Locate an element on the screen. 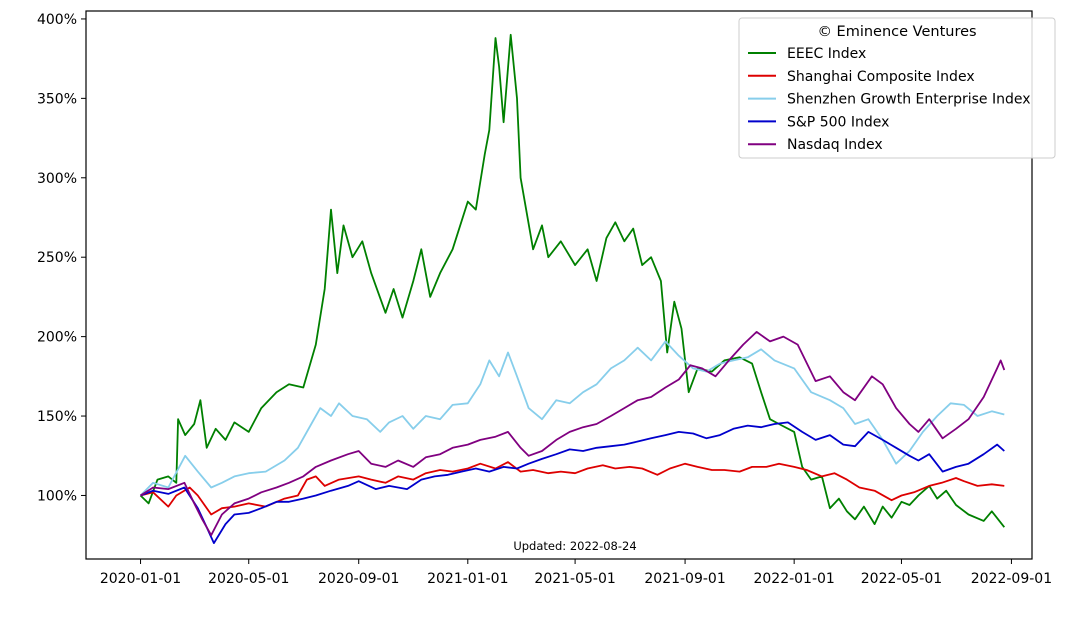 The image size is (1080, 618). x-tick-label: 2020-09-01 is located at coordinates (358, 579).